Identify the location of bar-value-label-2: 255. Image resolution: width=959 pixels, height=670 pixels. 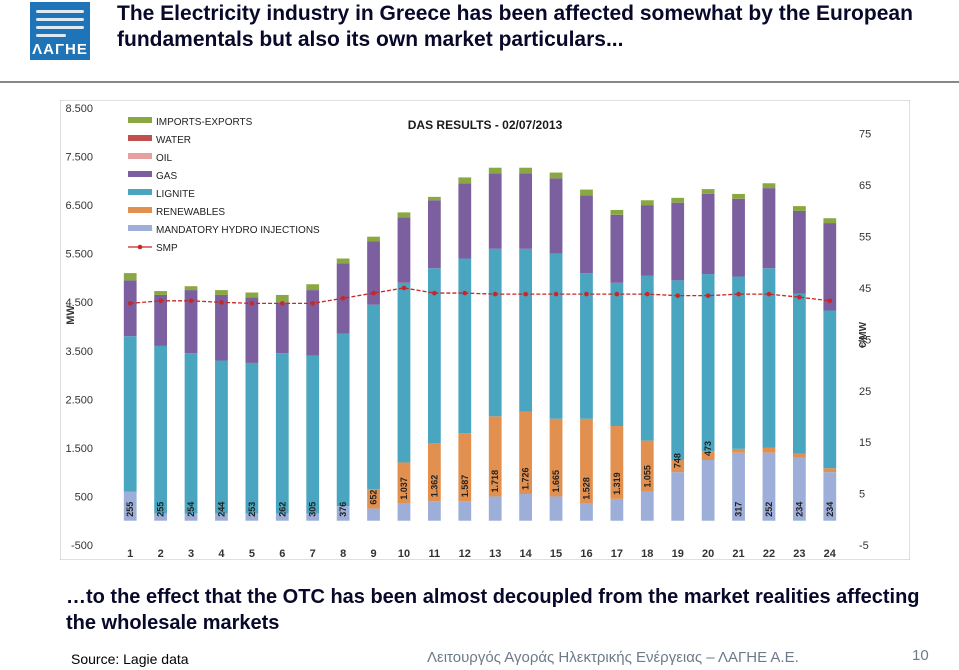
(161, 509).